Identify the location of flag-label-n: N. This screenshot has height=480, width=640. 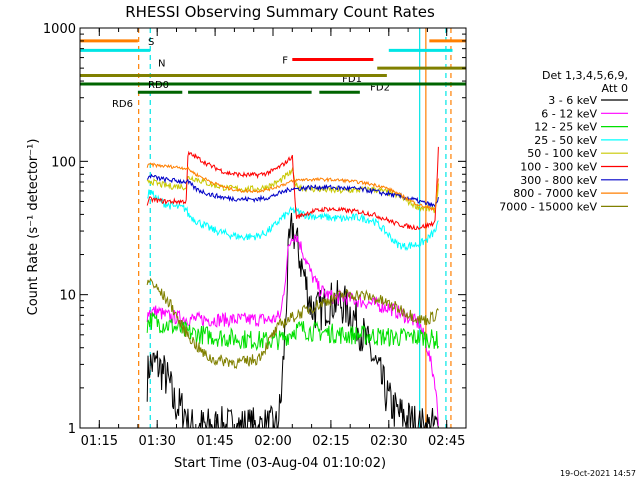
(161, 63).